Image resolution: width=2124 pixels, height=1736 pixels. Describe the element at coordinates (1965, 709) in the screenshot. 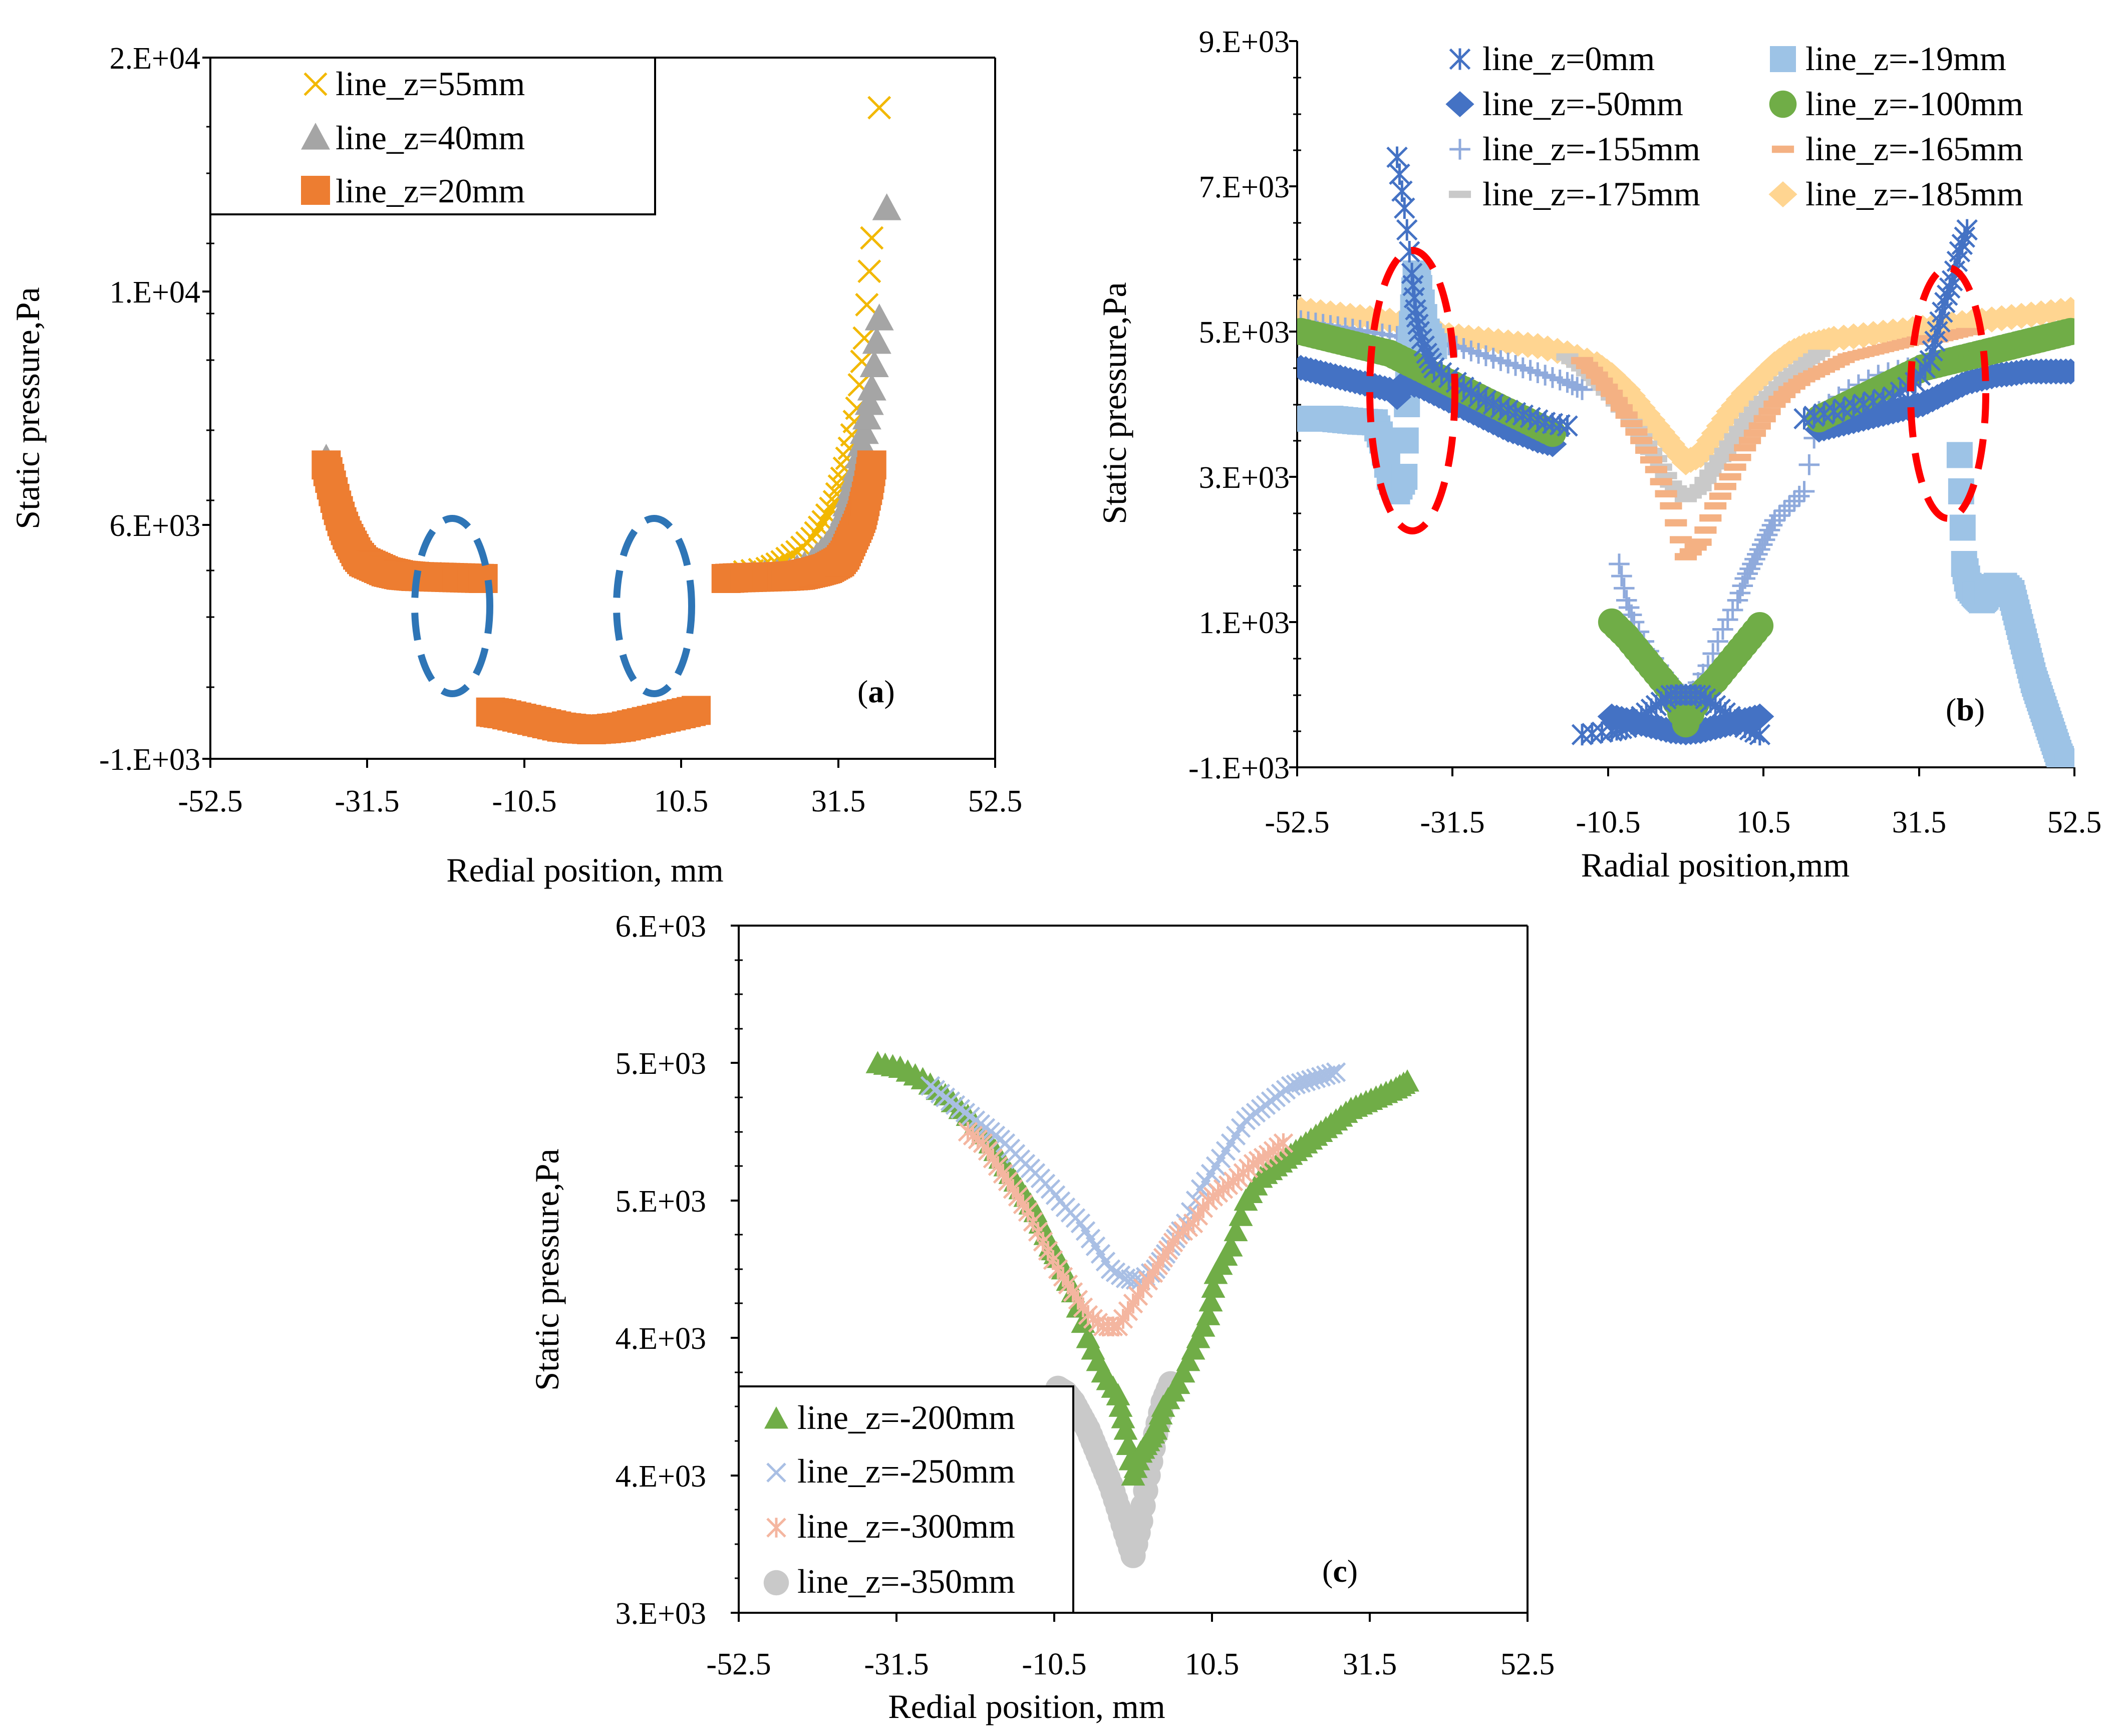

I see `panel-label-b: (b)` at that location.